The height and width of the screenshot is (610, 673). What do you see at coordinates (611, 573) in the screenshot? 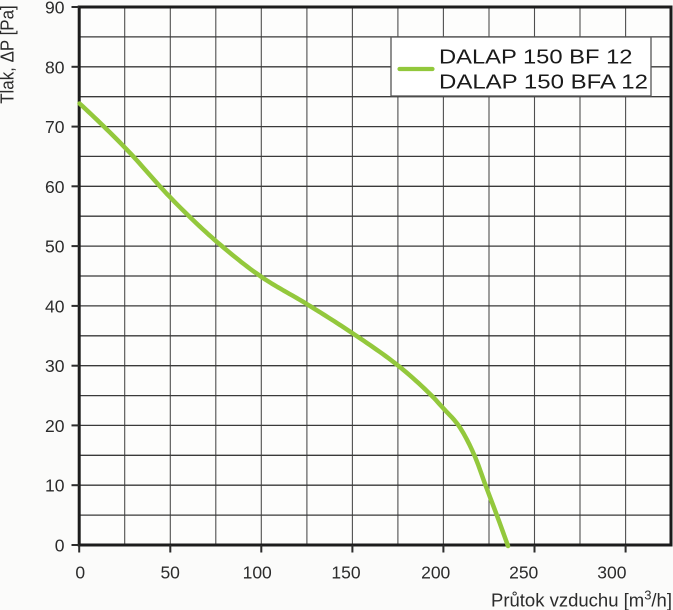
I see `svg-text: 300` at bounding box center [611, 573].